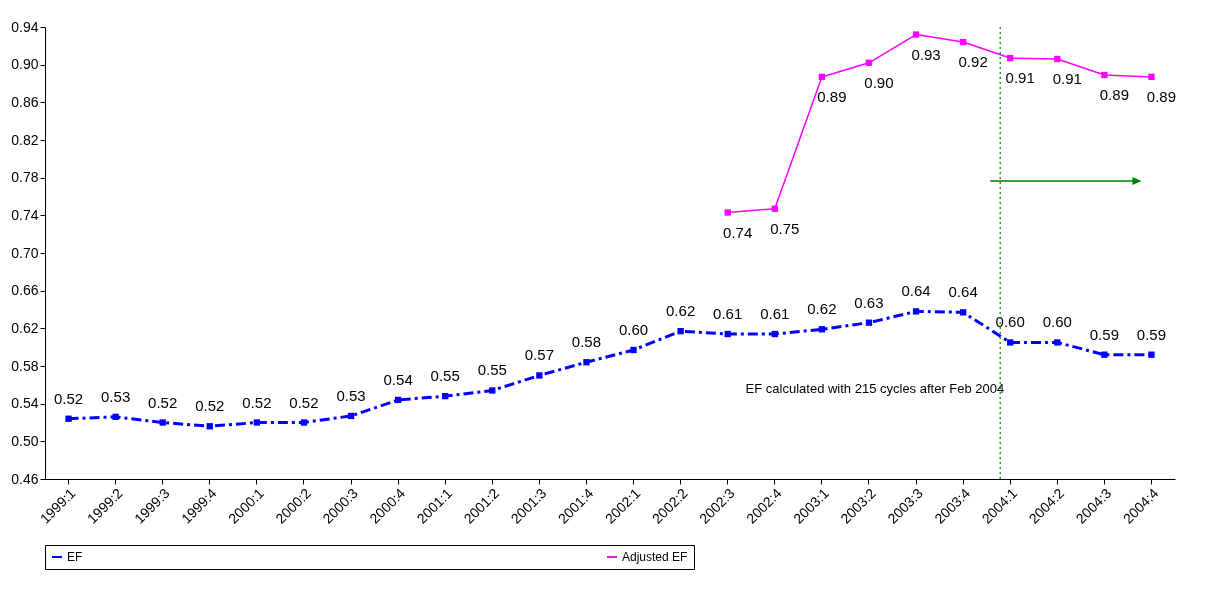 The height and width of the screenshot is (592, 1211). Describe the element at coordinates (25, 177) in the screenshot. I see `y-tick-label: 0.78` at that location.